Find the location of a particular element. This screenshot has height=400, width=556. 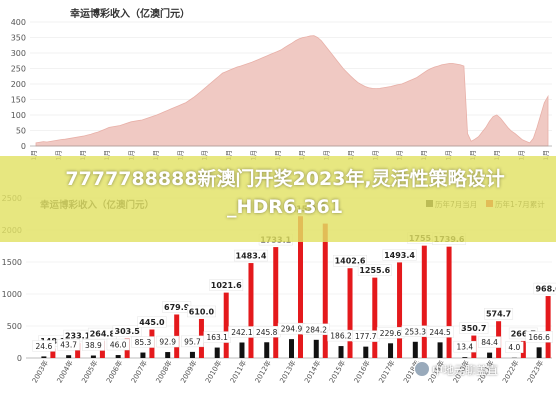

cumulative-data-label: 233.1 is located at coordinates (78, 336).